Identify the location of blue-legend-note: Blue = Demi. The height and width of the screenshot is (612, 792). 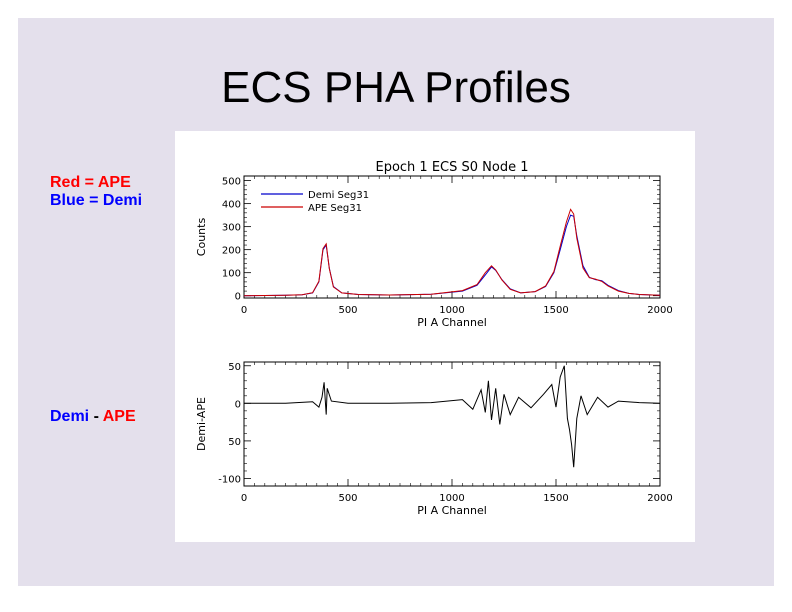
(96, 200).